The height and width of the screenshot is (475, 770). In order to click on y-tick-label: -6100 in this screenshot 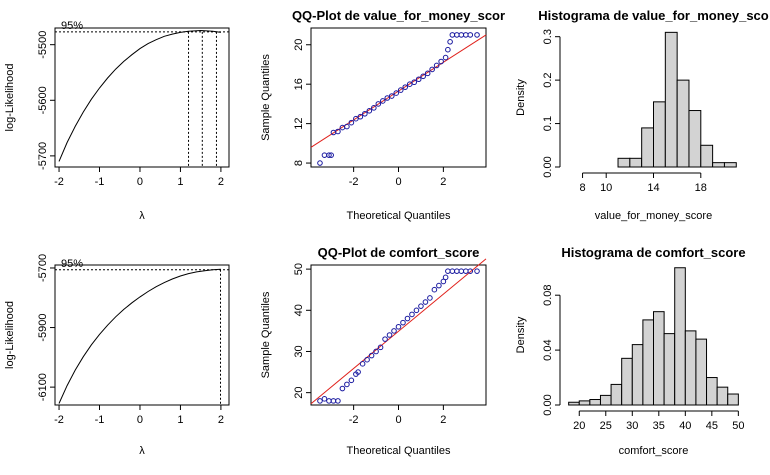, I will do `click(43, 387)`.